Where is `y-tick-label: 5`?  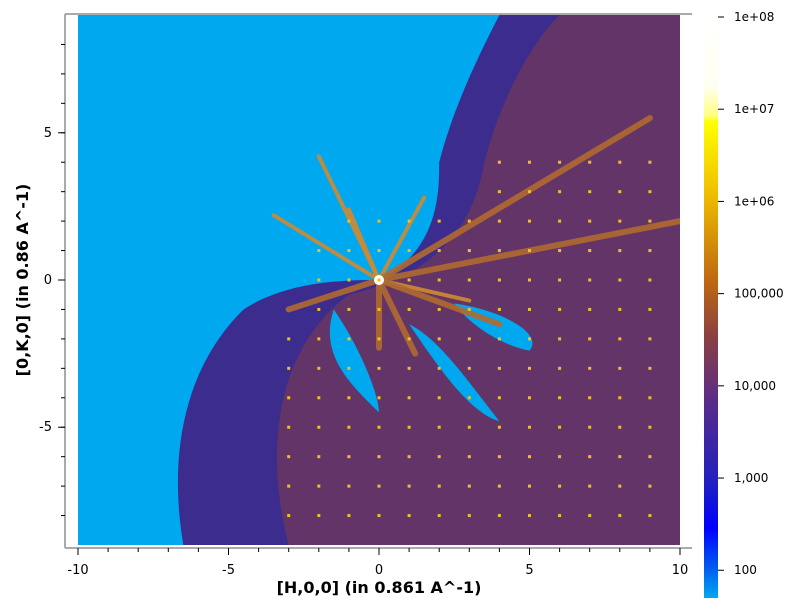
y-tick-label: 5 is located at coordinates (48, 133).